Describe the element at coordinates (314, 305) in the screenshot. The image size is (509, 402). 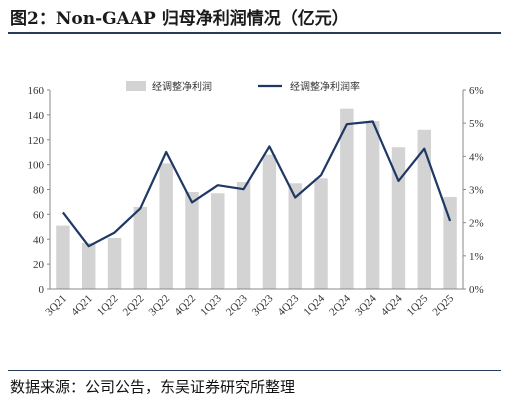
I see `x-tick-label: 1Q24` at that location.